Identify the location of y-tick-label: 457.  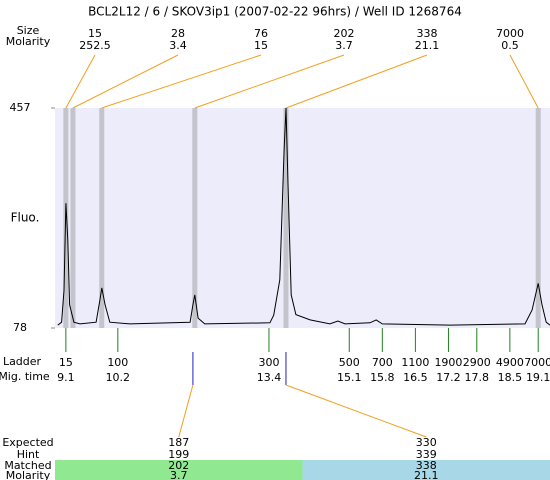
(20, 107).